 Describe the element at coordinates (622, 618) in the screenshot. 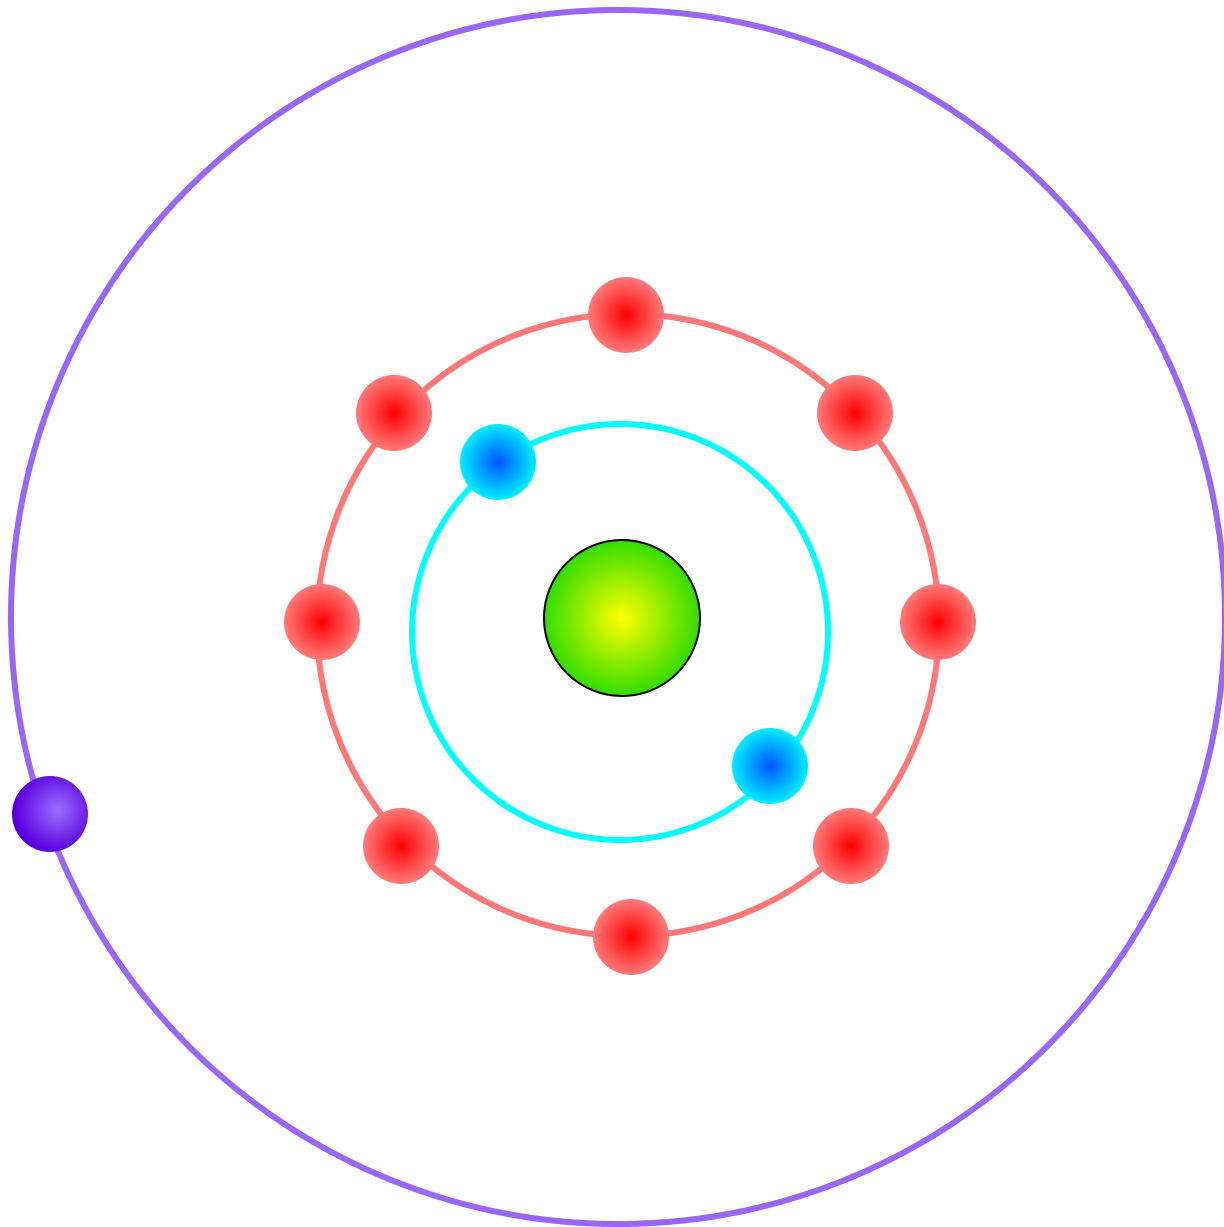

I see `nucleus` at that location.